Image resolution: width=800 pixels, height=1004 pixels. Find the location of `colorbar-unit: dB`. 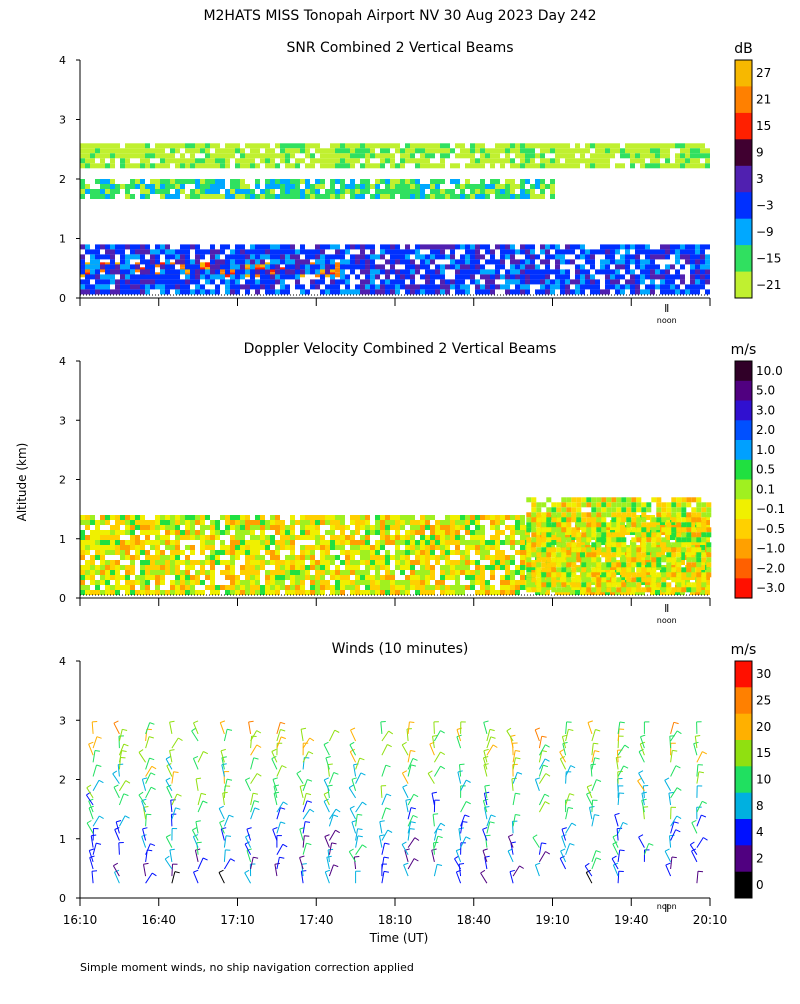

colorbar-unit: dB is located at coordinates (743, 49).